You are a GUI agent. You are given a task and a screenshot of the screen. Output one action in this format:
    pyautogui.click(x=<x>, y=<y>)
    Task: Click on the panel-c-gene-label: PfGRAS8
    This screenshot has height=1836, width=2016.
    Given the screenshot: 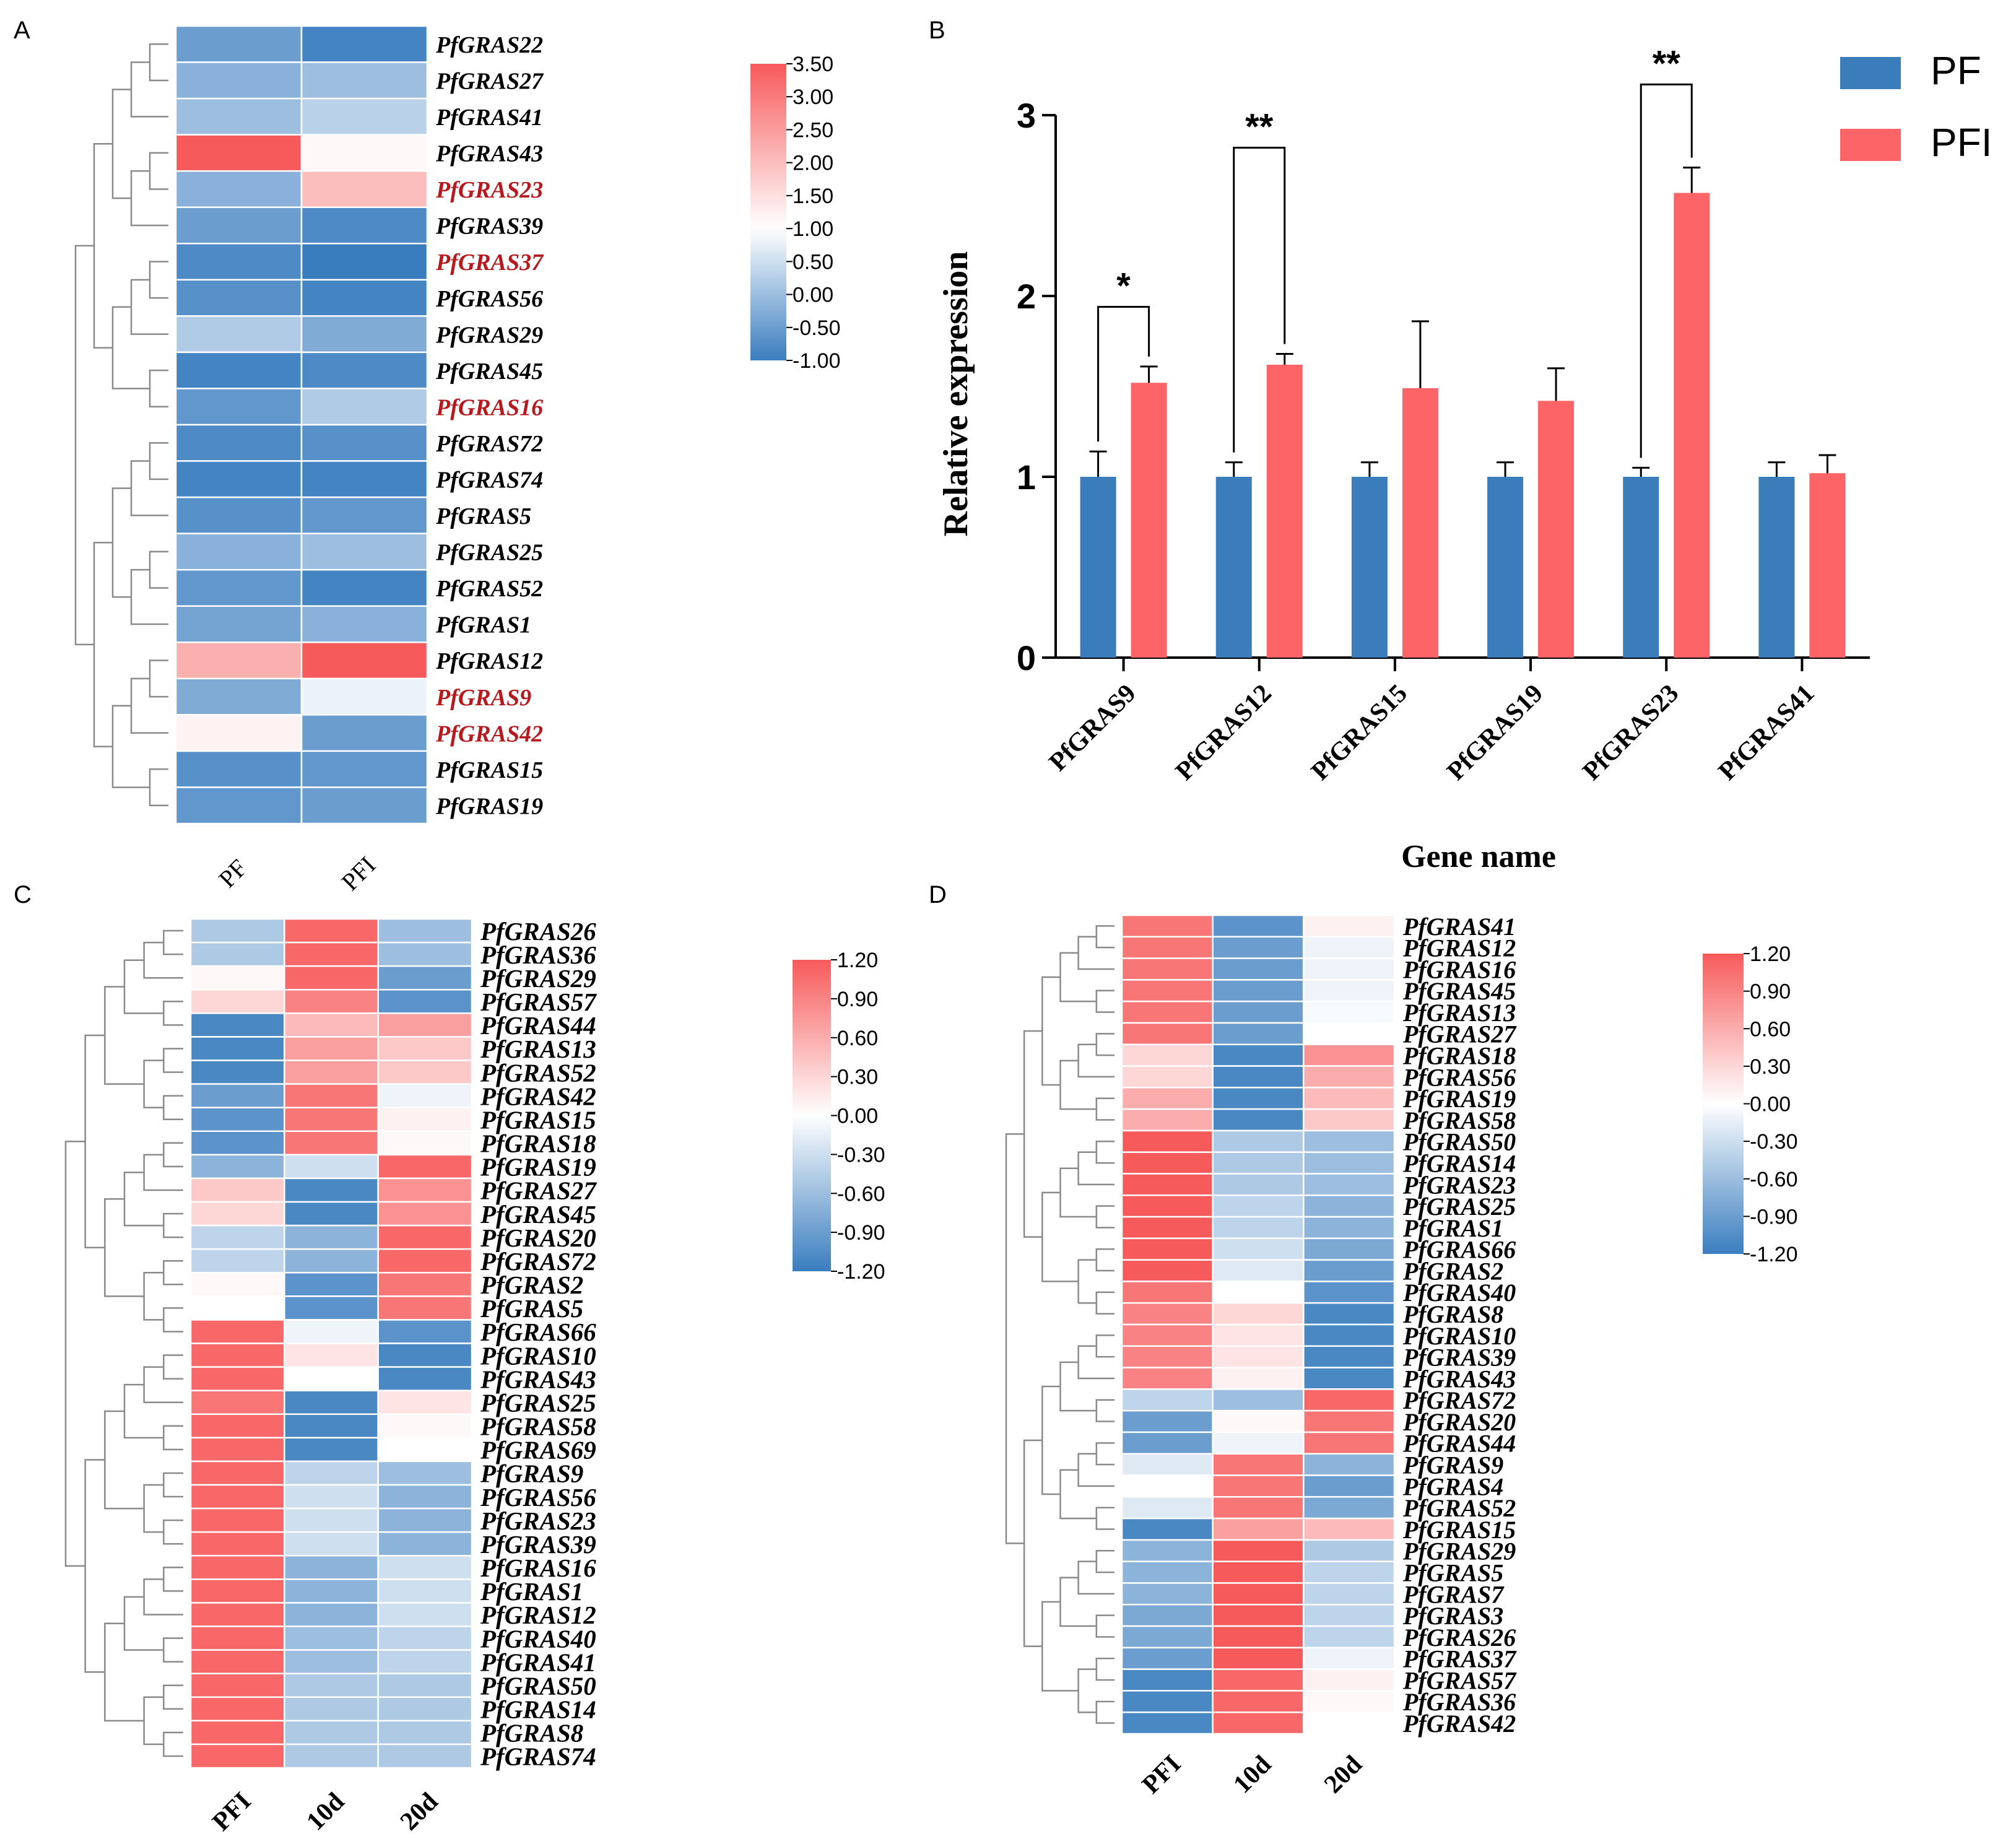 What is the action you would take?
    pyautogui.click(x=531, y=1733)
    